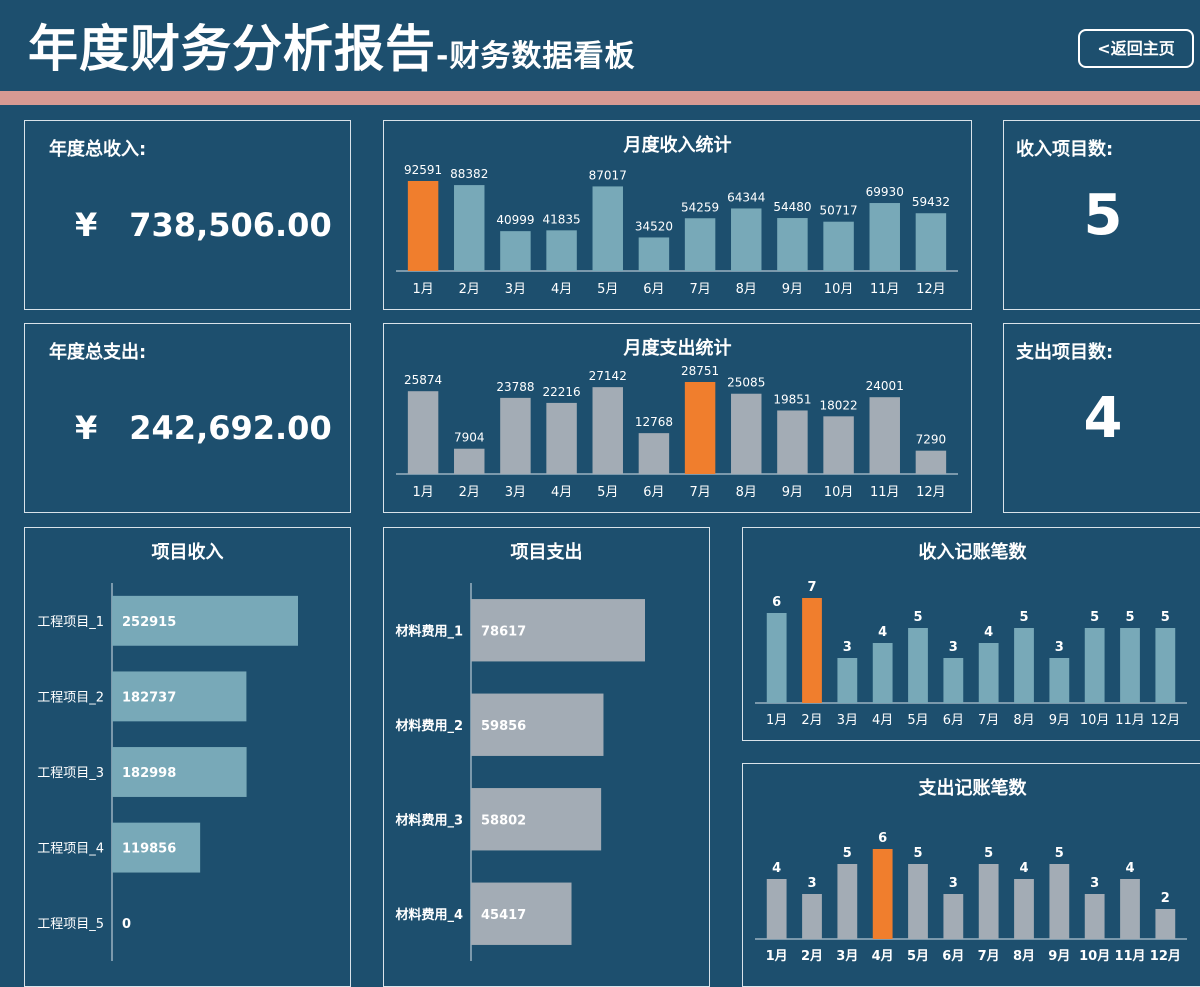 The image size is (1200, 987). What do you see at coordinates (1065, 149) in the screenshot?
I see `income-items-label: 收入项目数:` at bounding box center [1065, 149].